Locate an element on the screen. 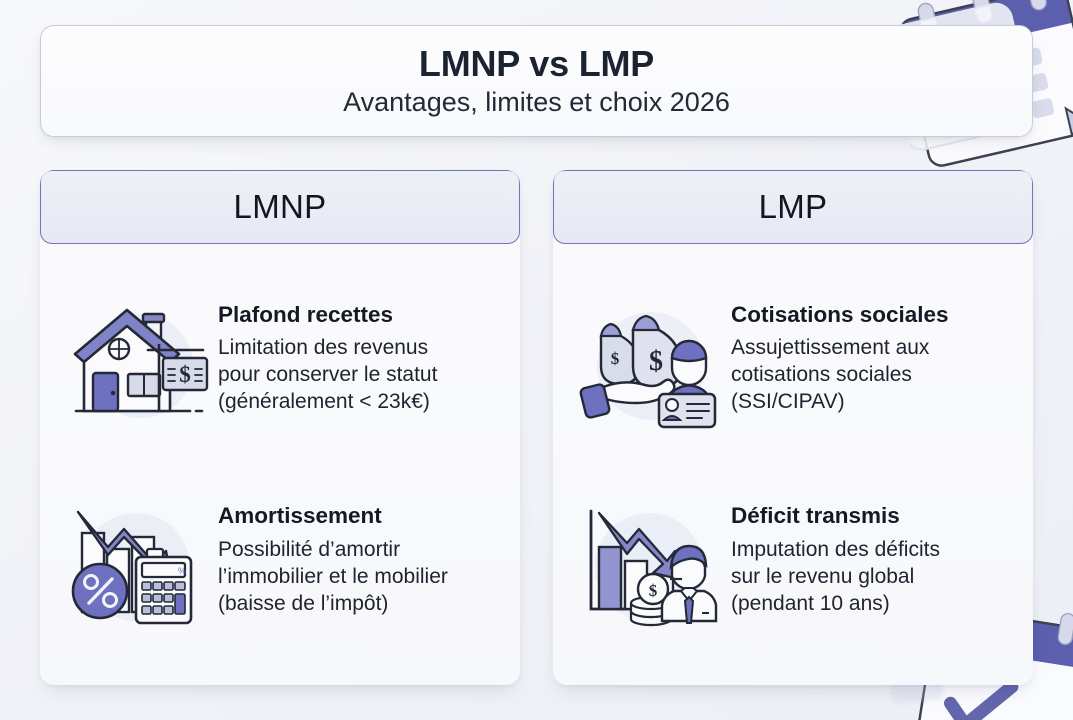 This screenshot has width=1073, height=720. list-item: $ $ is located at coordinates (793, 361).